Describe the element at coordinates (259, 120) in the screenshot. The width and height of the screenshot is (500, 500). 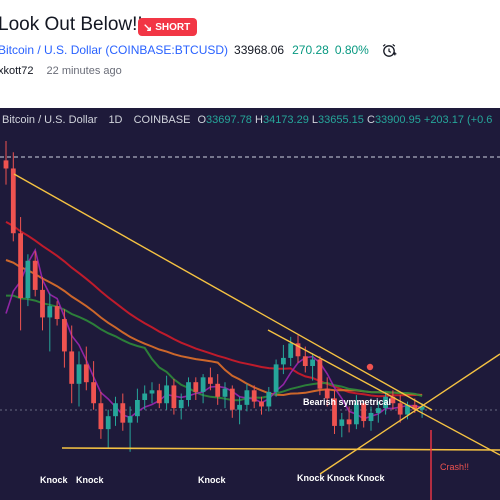
I see `legend-h-label: H` at that location.